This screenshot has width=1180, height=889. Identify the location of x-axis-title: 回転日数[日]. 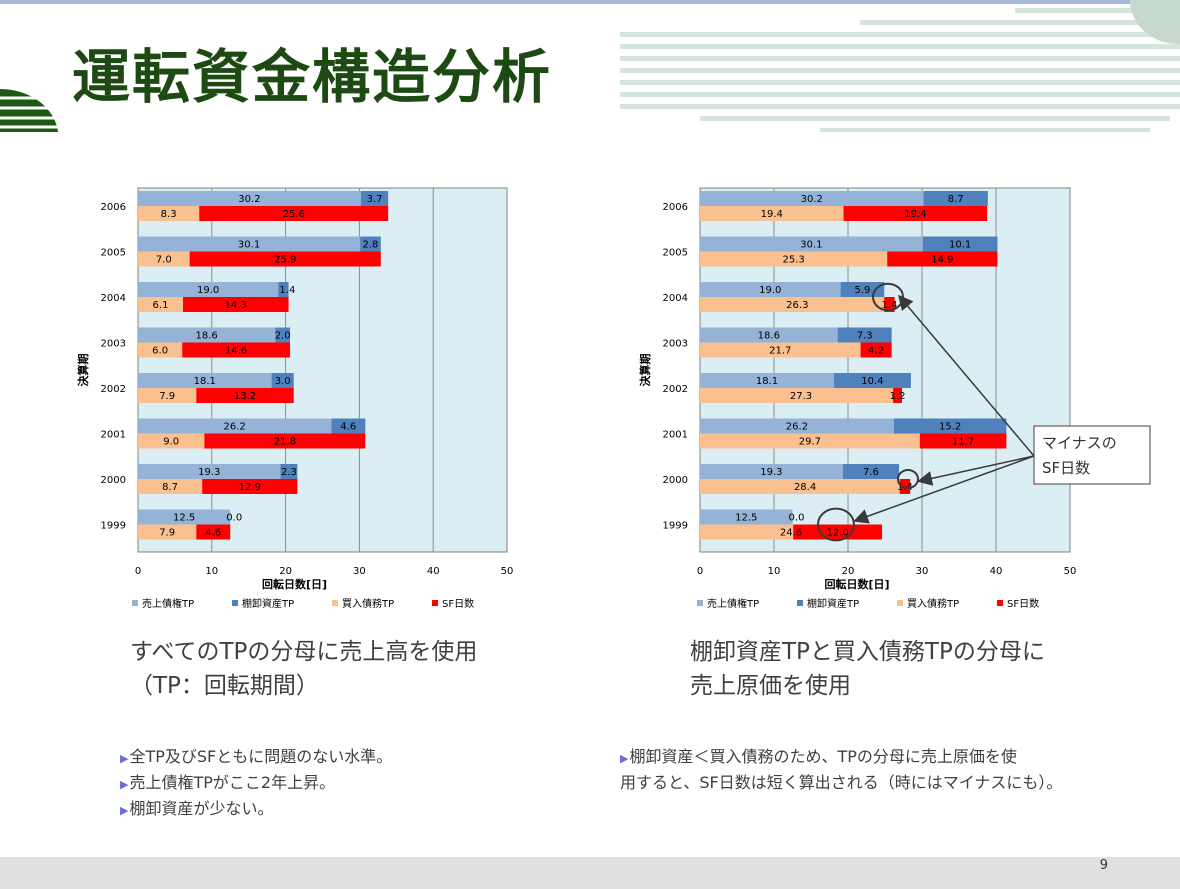
(856, 584).